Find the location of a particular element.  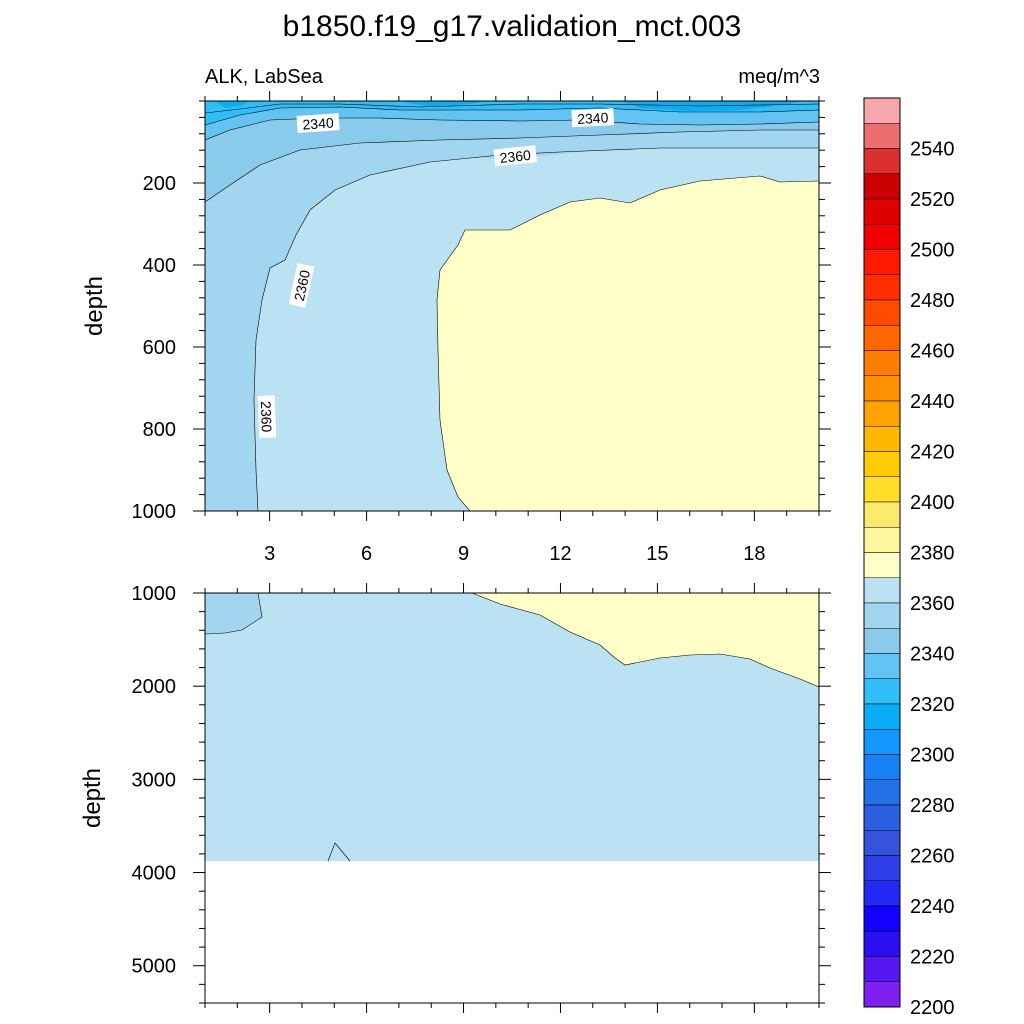

y-tick-label: 400 is located at coordinates (159, 266).